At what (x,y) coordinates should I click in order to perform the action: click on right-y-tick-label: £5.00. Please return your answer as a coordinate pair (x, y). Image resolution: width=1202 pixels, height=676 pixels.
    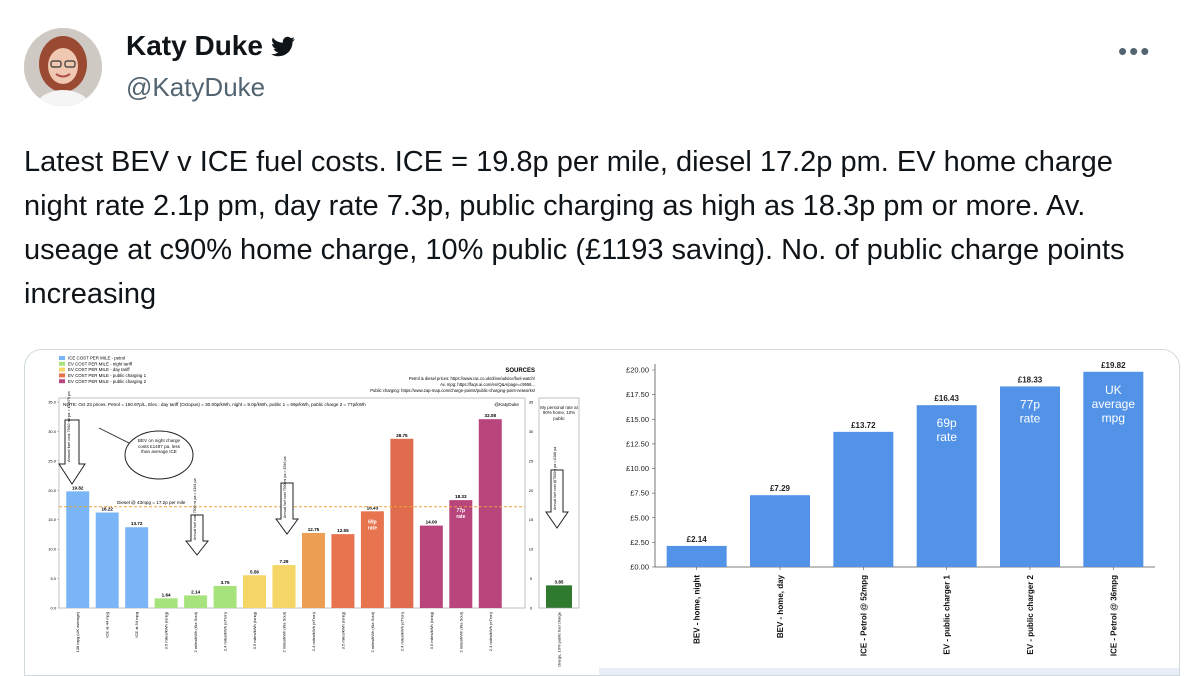
    Looking at the image, I should click on (639, 517).